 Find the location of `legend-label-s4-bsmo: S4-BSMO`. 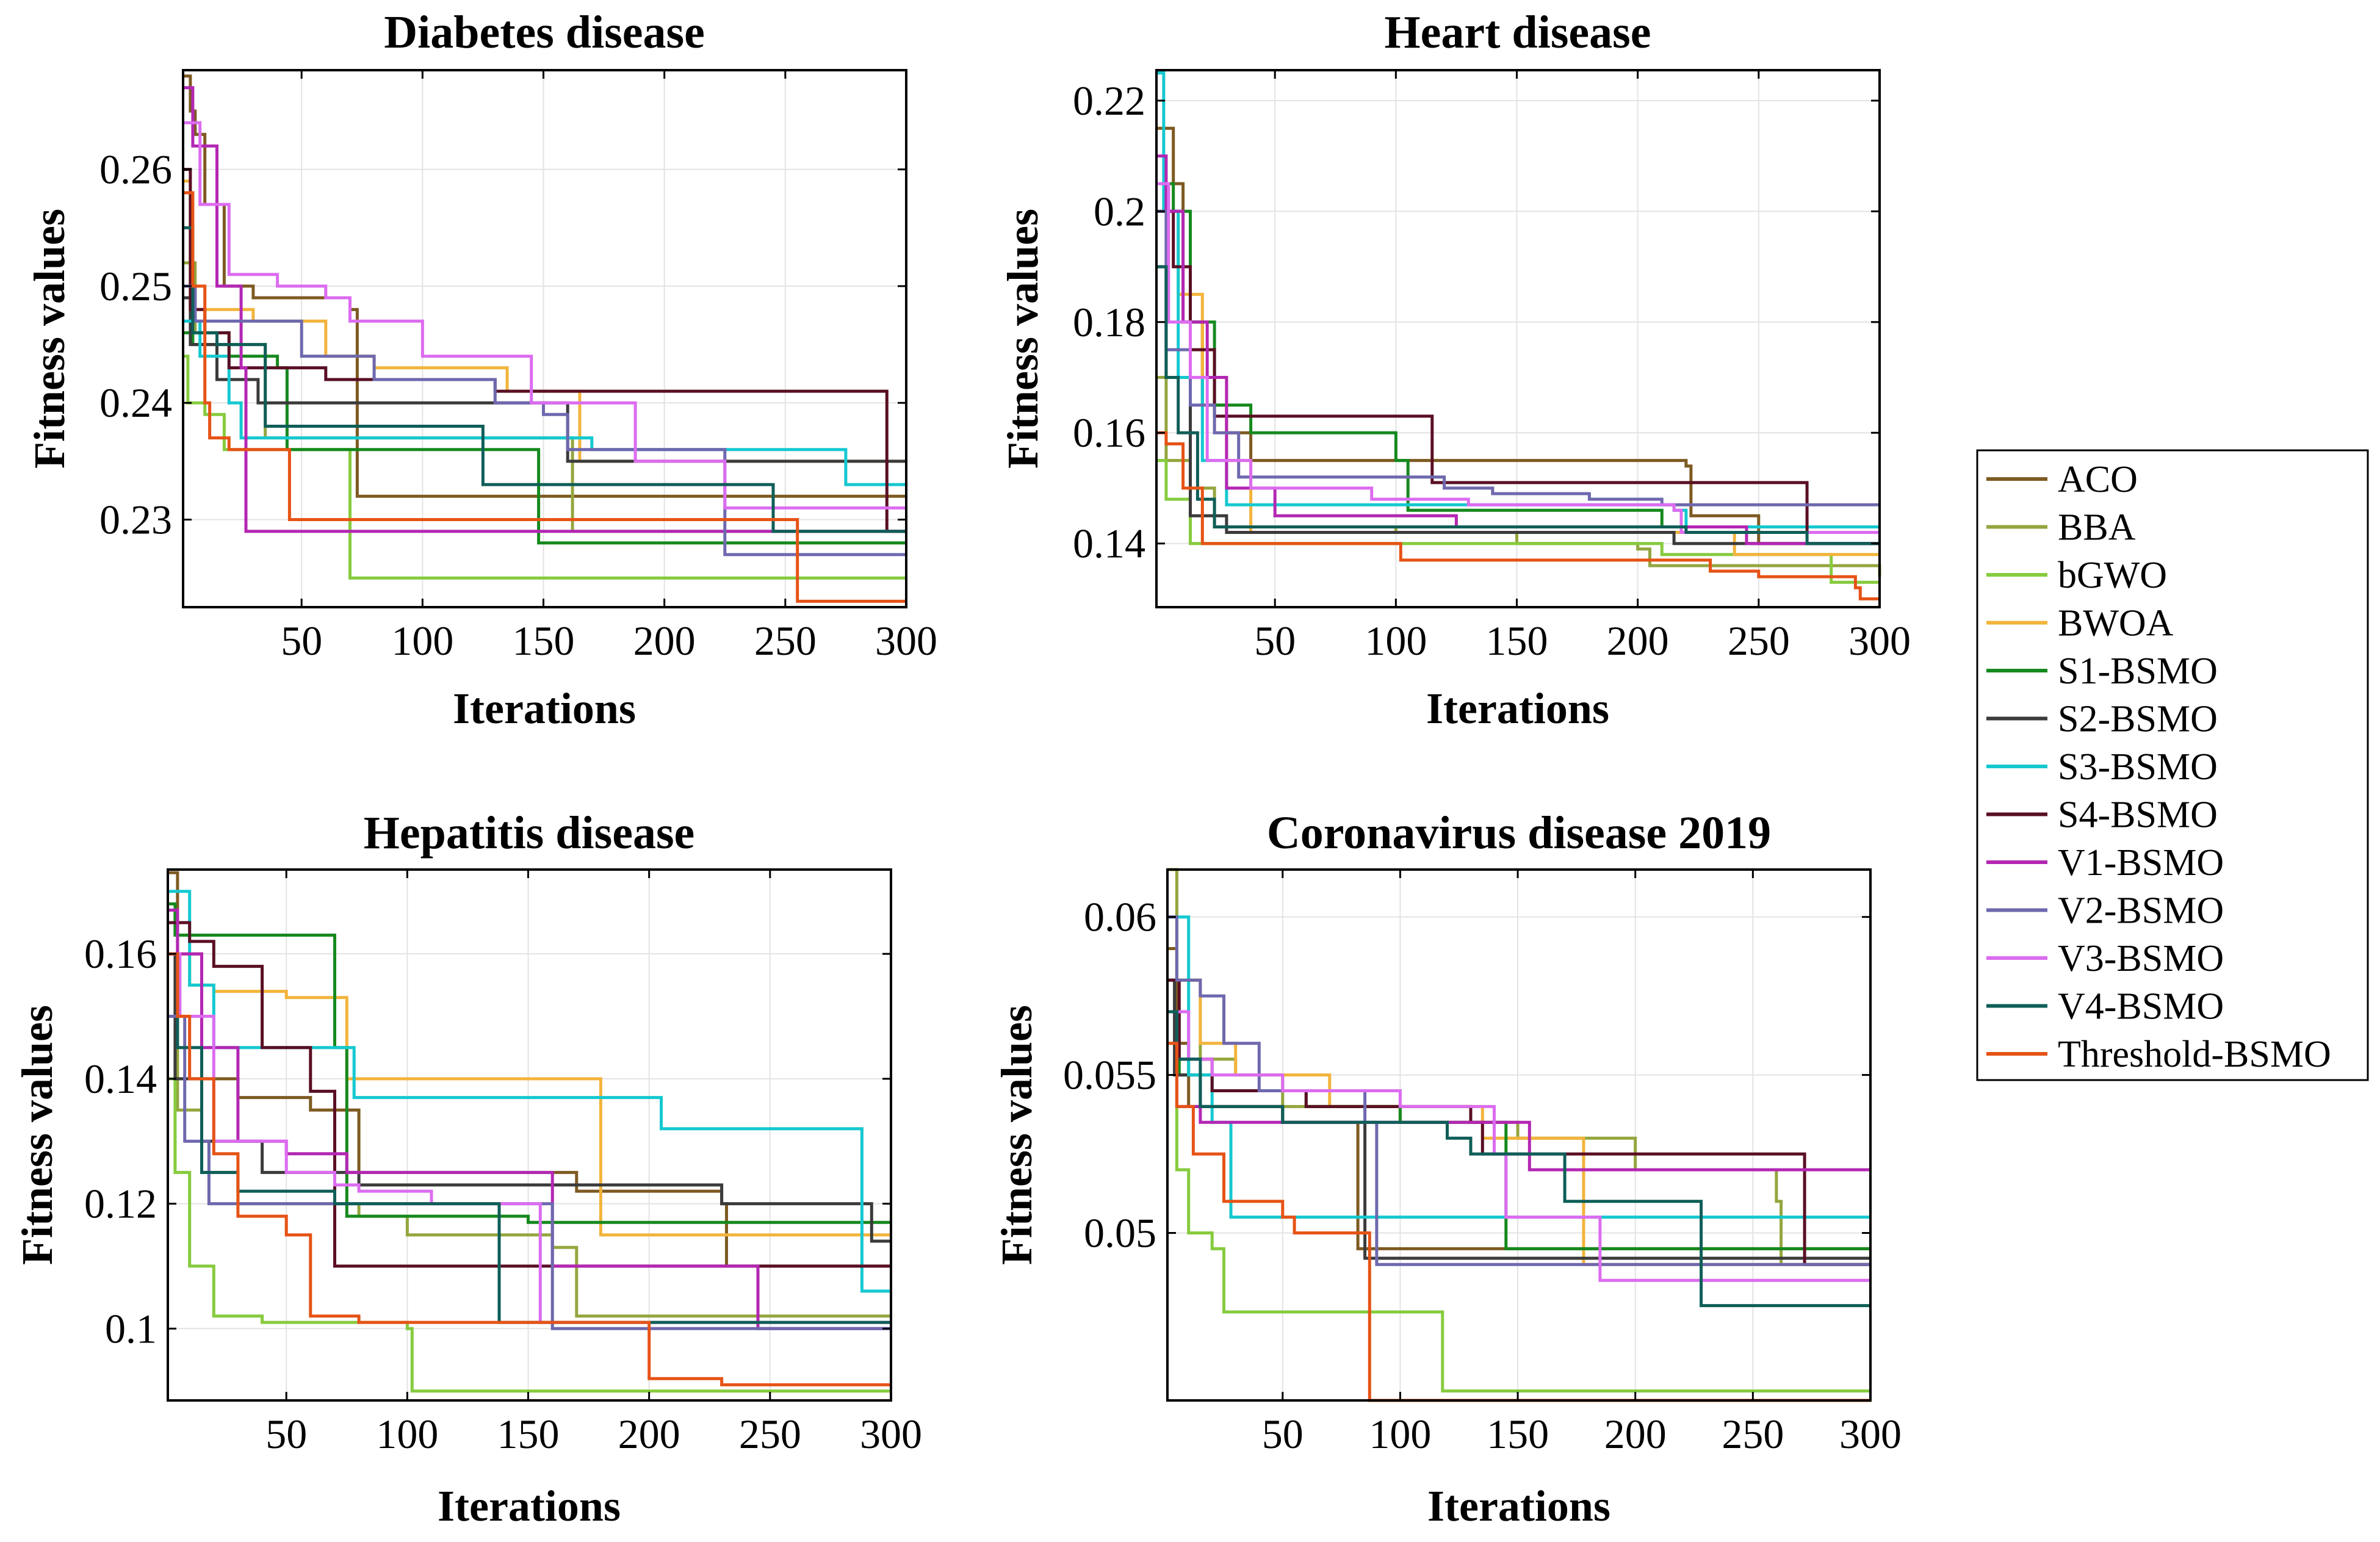

legend-label-s4-bsmo: S4-BSMO is located at coordinates (2138, 815).